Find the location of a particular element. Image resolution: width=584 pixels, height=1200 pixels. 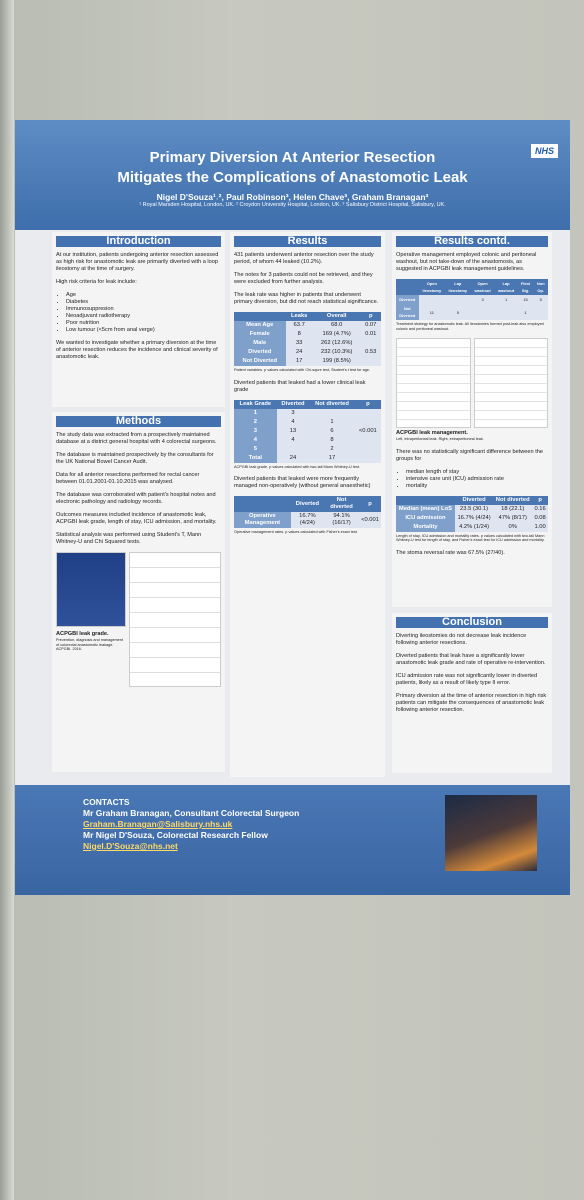

cell: 68.0 is located at coordinates (336, 325).